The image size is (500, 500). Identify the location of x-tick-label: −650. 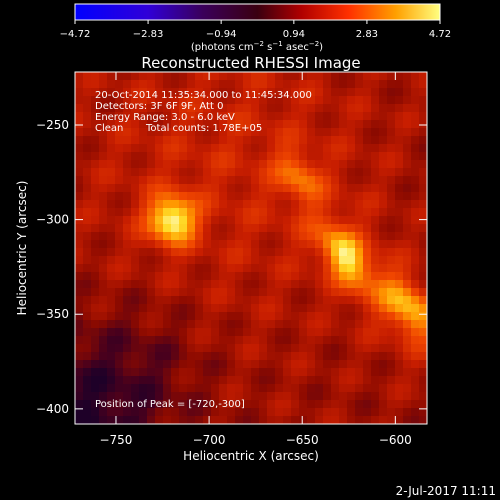
(302, 440).